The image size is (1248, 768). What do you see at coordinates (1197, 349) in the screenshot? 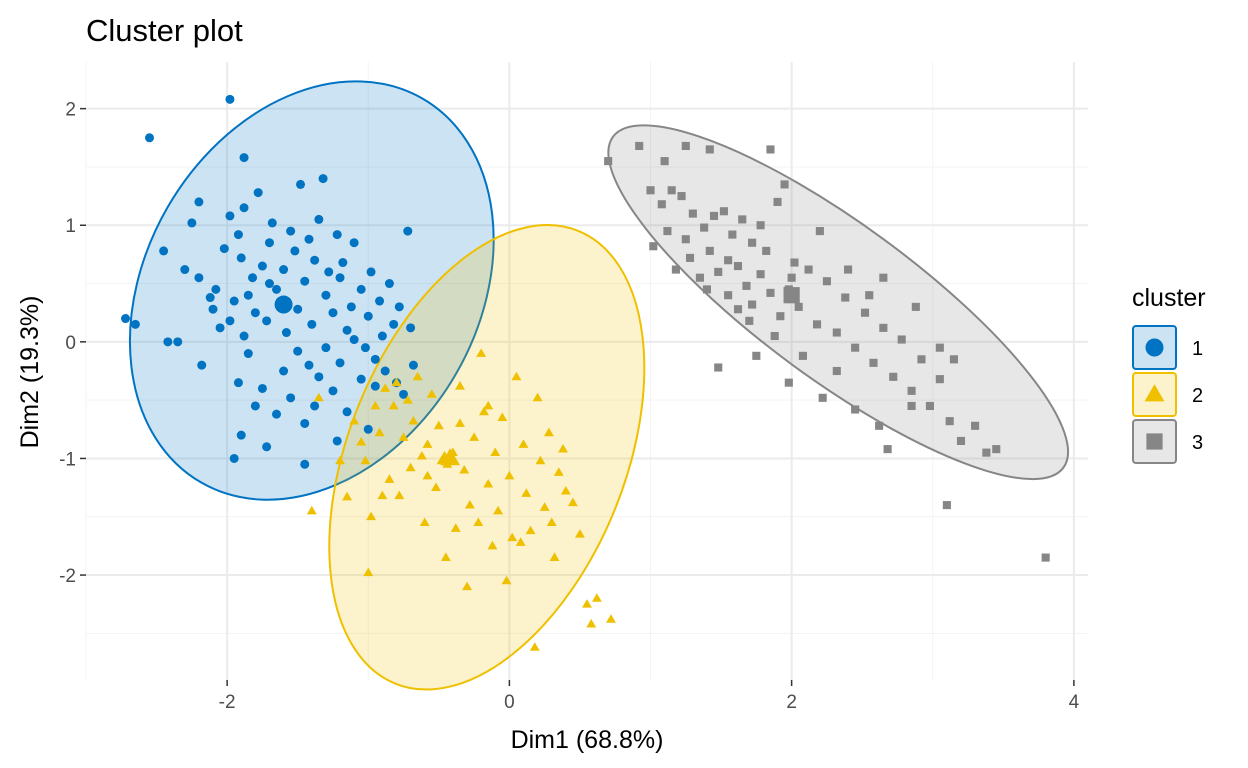
I see `legend-label-1: 1` at bounding box center [1197, 349].